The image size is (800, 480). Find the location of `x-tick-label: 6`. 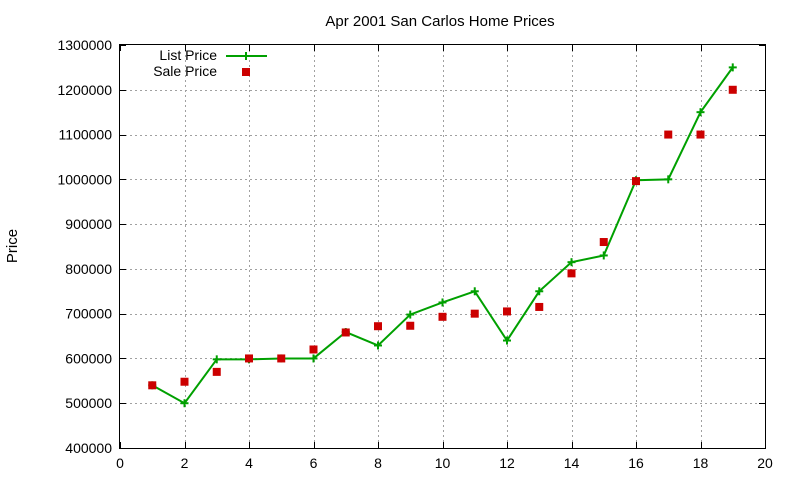

x-tick-label: 6 is located at coordinates (314, 463).